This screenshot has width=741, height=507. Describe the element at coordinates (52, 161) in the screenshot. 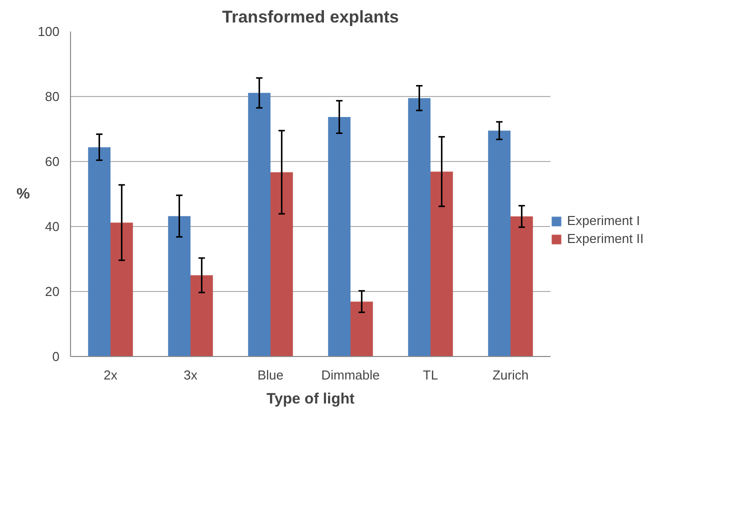

I see `y-tick-label: 60` at that location.